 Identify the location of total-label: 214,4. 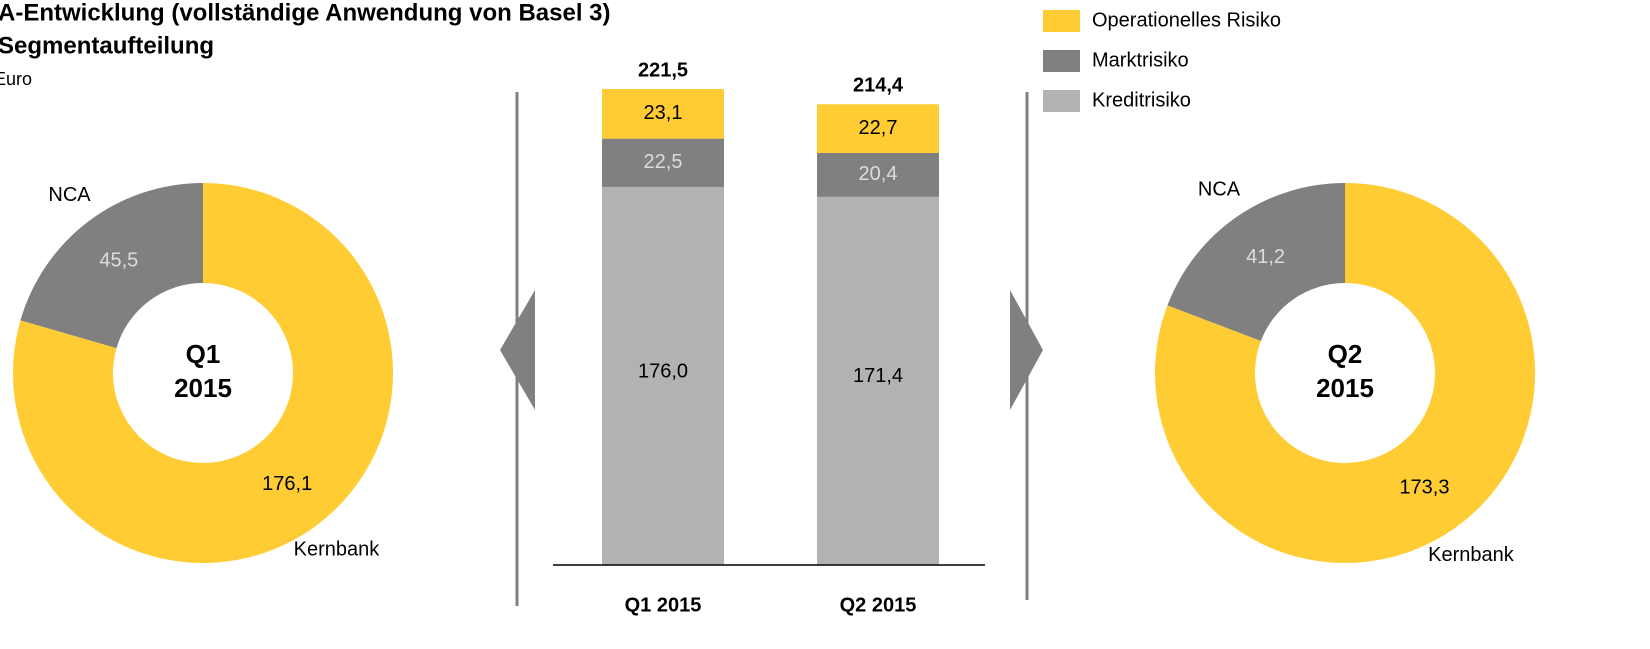
(878, 86).